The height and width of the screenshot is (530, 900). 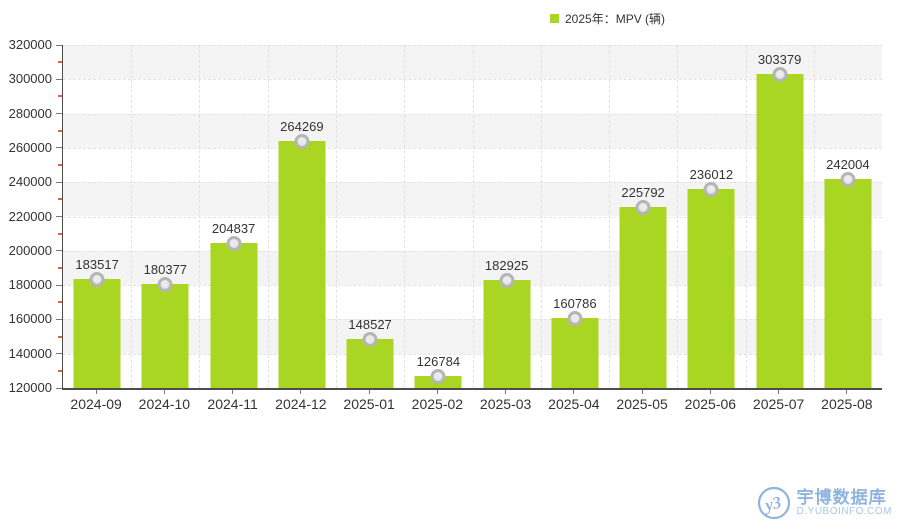 I want to click on y-axis-label: 120000, so click(x=30, y=387).